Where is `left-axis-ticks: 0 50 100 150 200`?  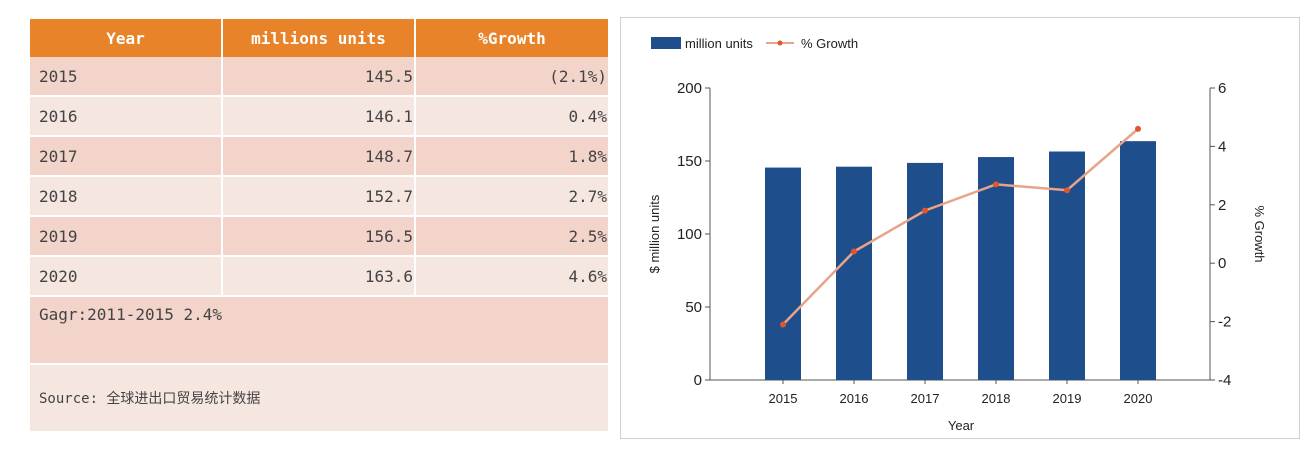
left-axis-ticks: 0 50 100 150 200 is located at coordinates (693, 234).